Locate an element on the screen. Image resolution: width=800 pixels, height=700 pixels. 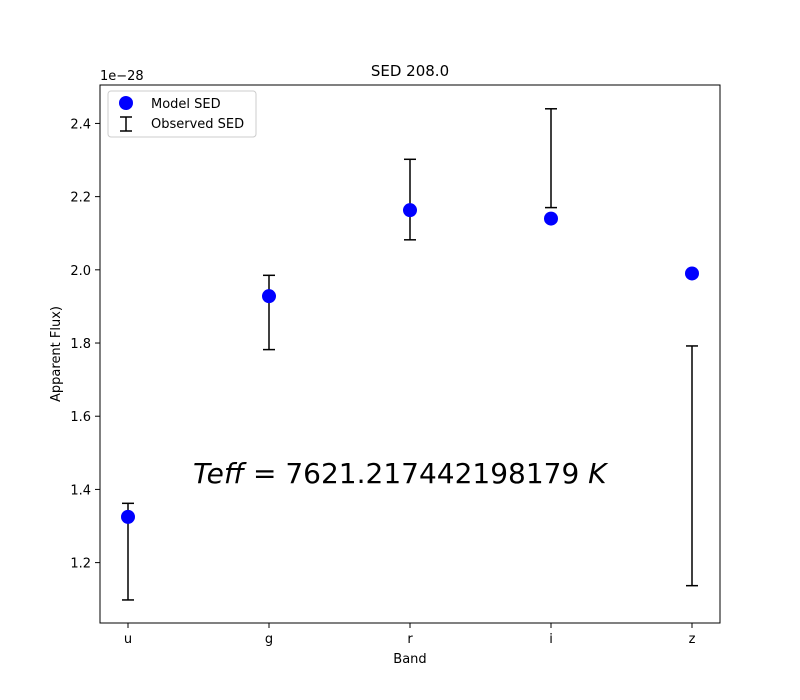
observed-errorbar-z is located at coordinates (692, 466).